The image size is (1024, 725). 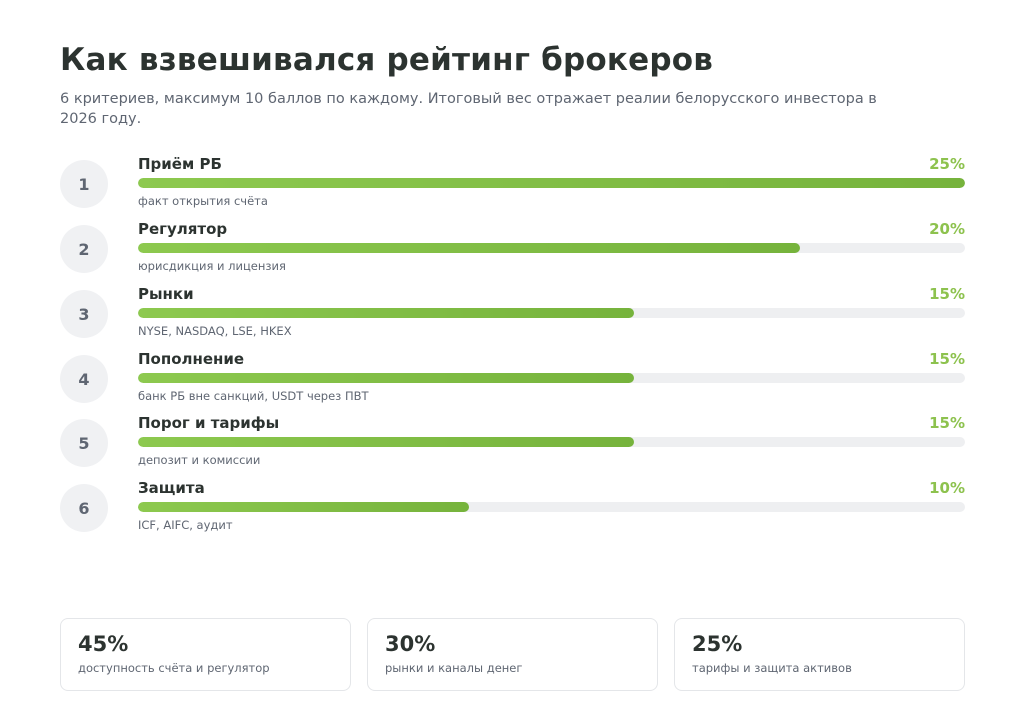 I want to click on criterion-row: 2 Регулятор 20% юрисдикция и лицензия, so click(x=512, y=250).